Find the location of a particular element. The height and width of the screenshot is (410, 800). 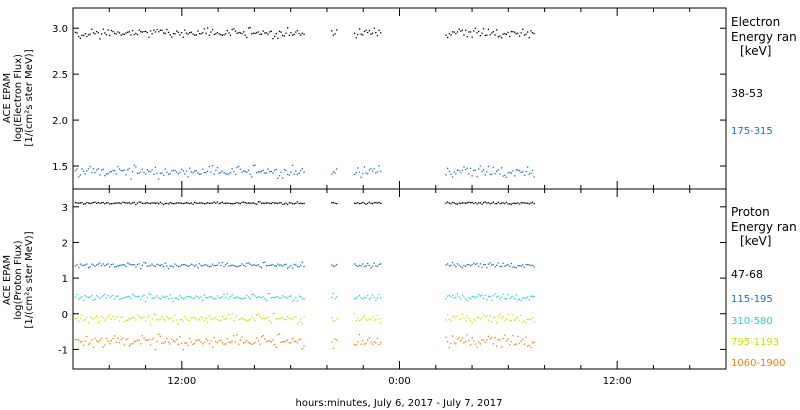

x-tick-label: 0:00 is located at coordinates (399, 381).